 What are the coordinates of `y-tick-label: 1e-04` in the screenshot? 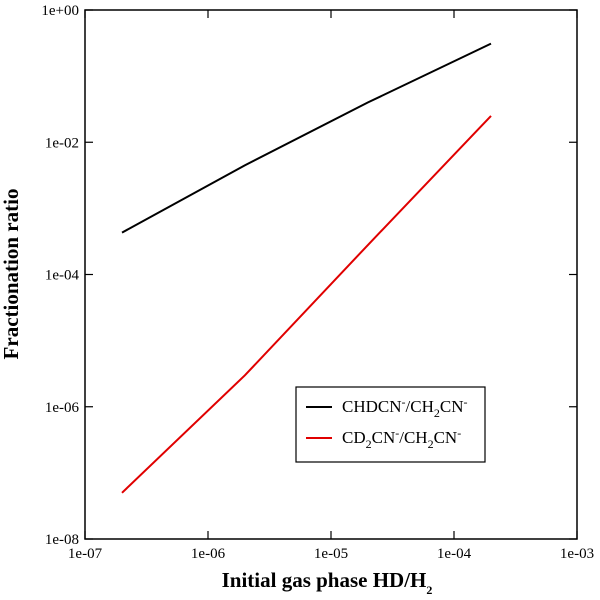 It's located at (62, 276).